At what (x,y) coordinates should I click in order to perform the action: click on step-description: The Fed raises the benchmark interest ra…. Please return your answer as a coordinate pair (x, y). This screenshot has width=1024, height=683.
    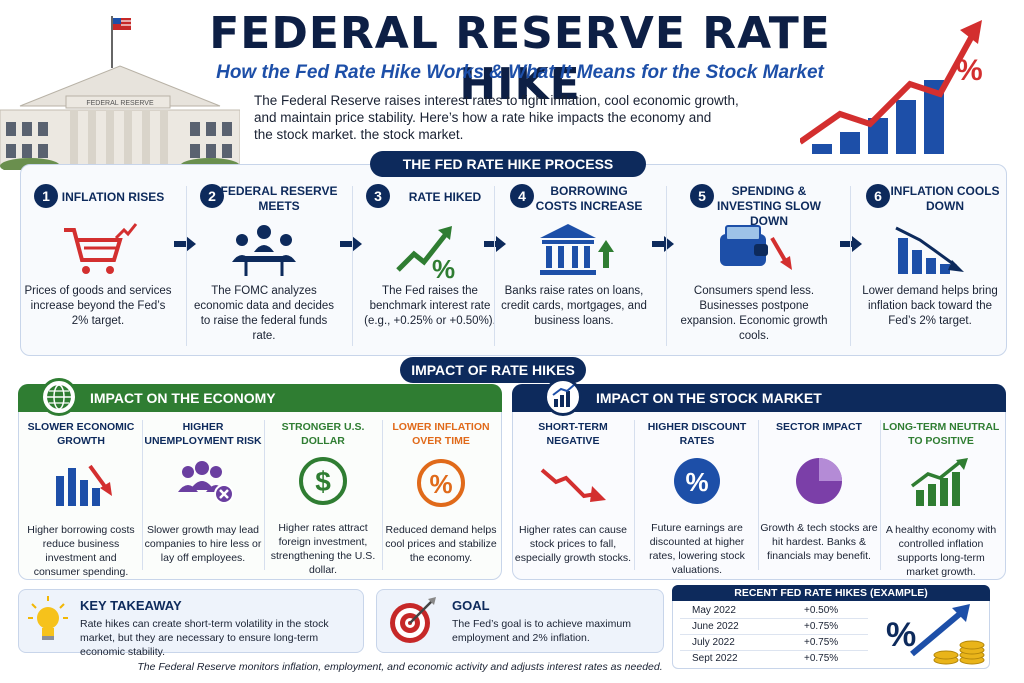
    Looking at the image, I should click on (430, 306).